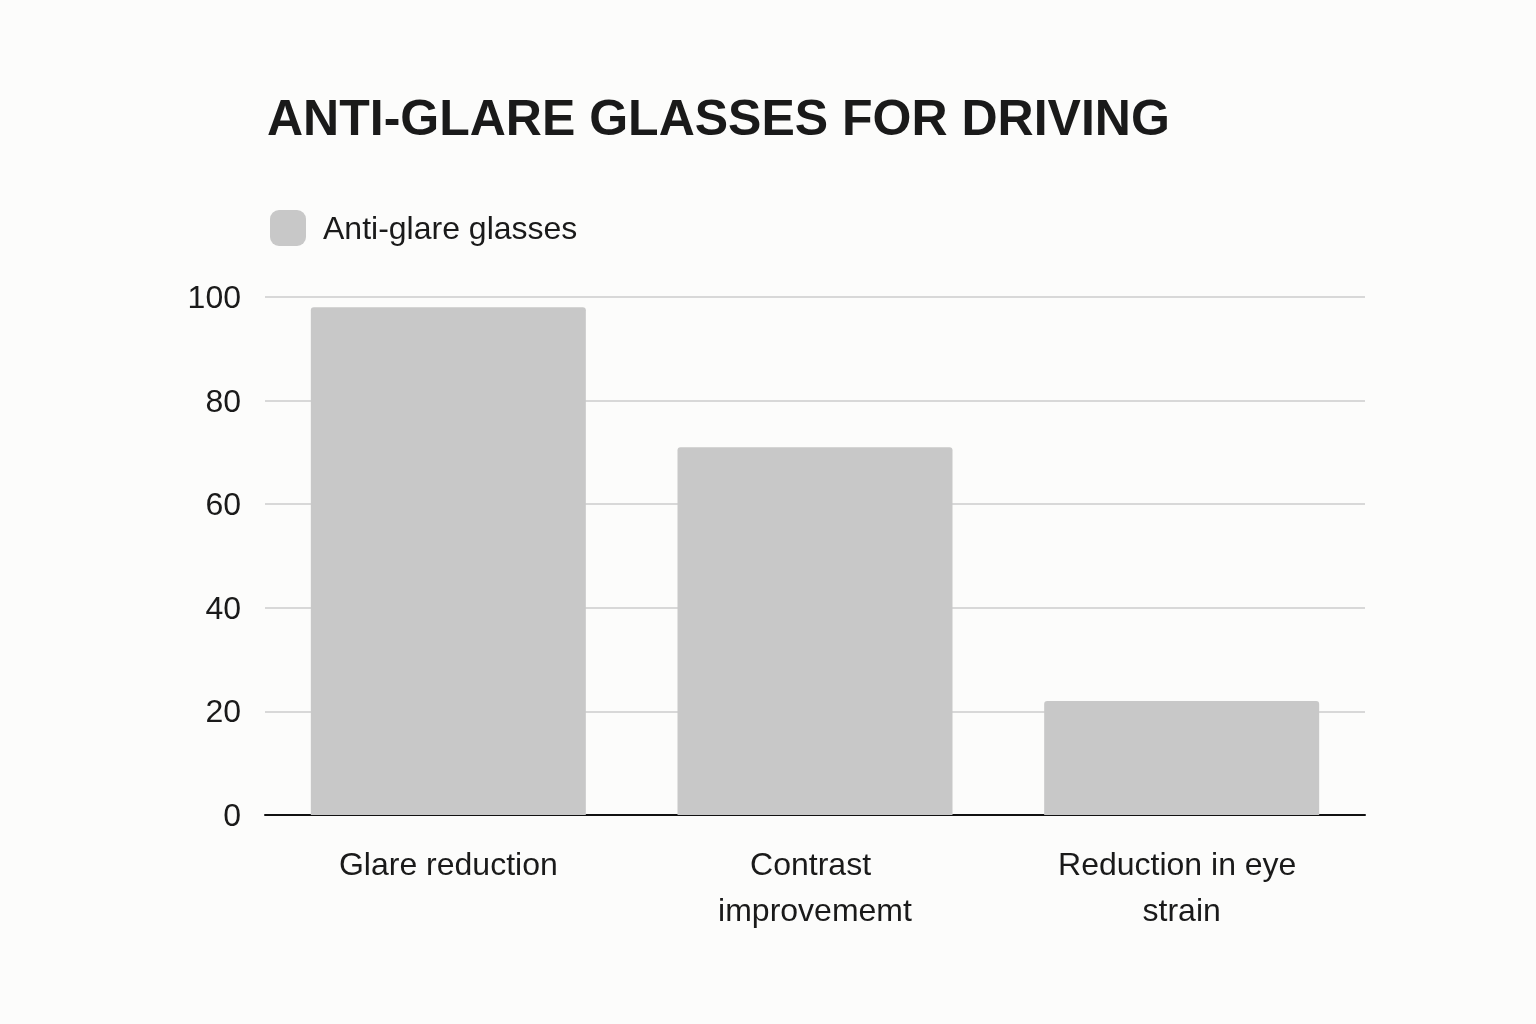 The image size is (1536, 1024). Describe the element at coordinates (223, 400) in the screenshot. I see `y-tick-label: 80` at that location.